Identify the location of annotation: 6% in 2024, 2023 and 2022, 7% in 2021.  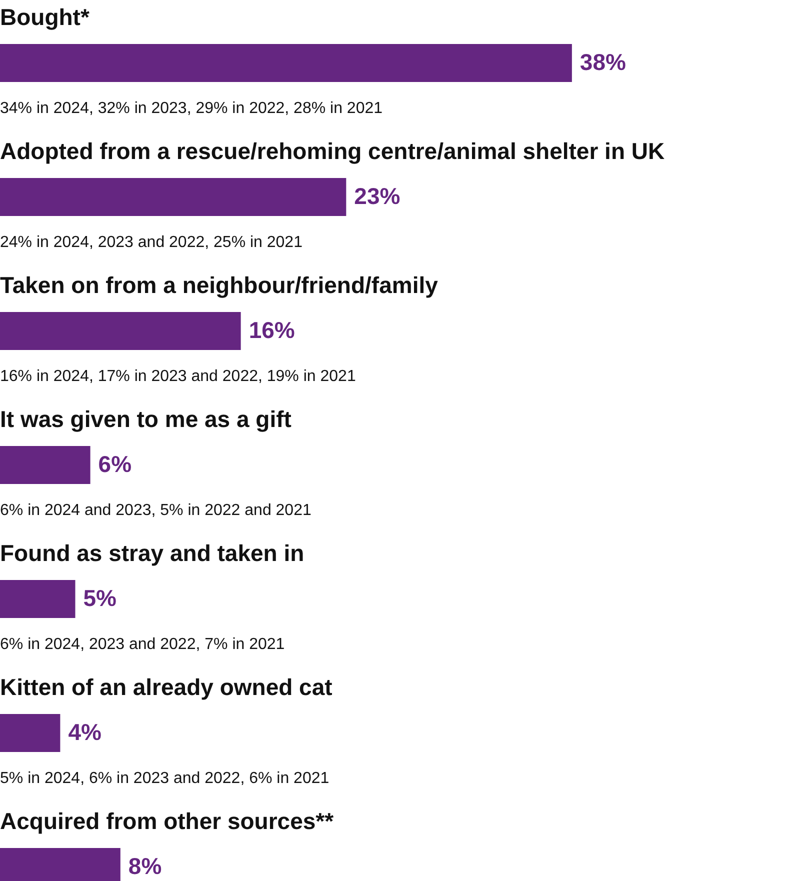
(142, 644).